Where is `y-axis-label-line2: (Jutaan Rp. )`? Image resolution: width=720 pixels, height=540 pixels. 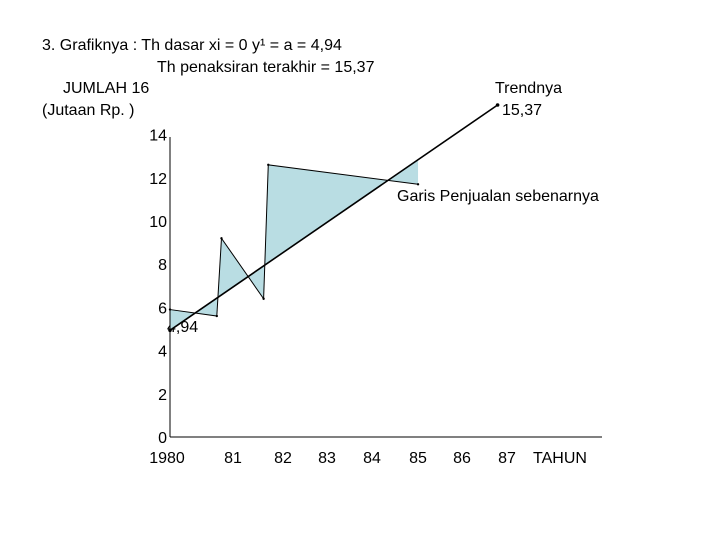
y-axis-label-line2: (Jutaan Rp. ) is located at coordinates (88, 110).